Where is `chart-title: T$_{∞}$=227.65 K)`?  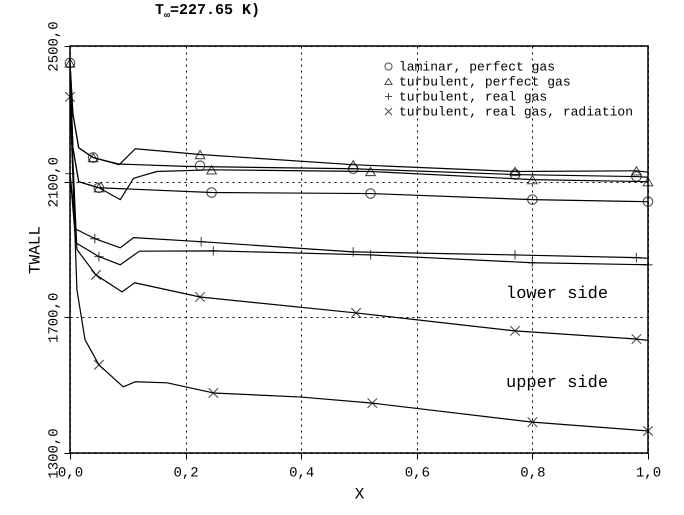
chart-title: T$_{∞}$=227.65 K) is located at coordinates (207, 12).